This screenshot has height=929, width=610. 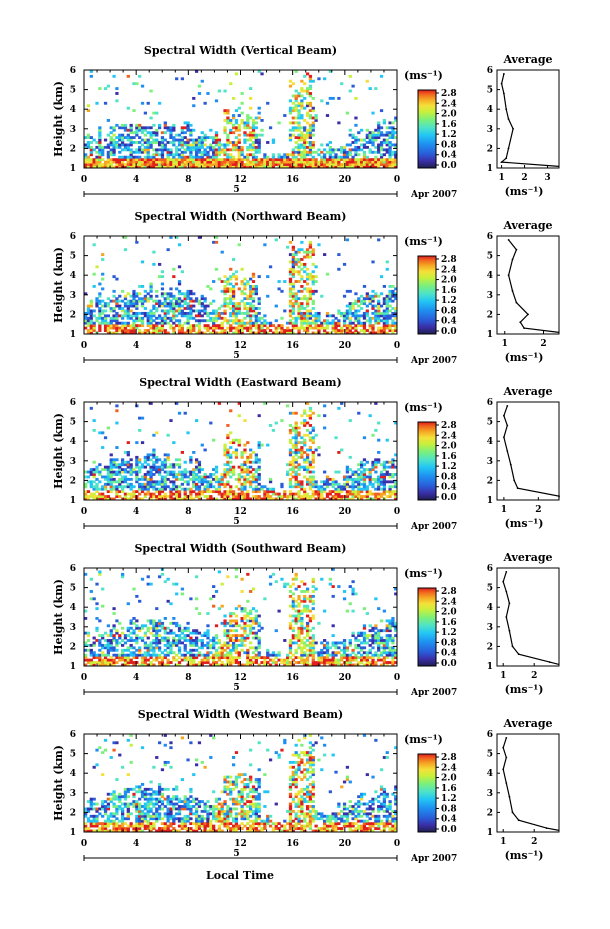 What do you see at coordinates (240, 548) in the screenshot?
I see `panel-title: Spectral Width (Southward Beam)` at bounding box center [240, 548].